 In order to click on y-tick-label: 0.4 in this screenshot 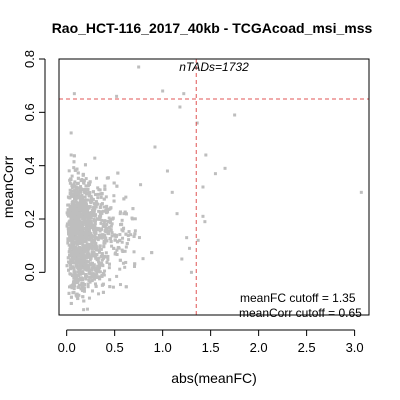, I will do `click(29, 166)`.